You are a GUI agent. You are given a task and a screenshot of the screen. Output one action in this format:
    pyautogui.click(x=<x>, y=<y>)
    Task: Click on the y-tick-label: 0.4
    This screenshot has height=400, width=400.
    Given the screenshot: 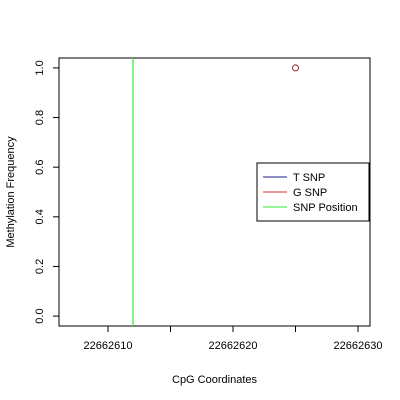 What is the action you would take?
    pyautogui.click(x=40, y=216)
    